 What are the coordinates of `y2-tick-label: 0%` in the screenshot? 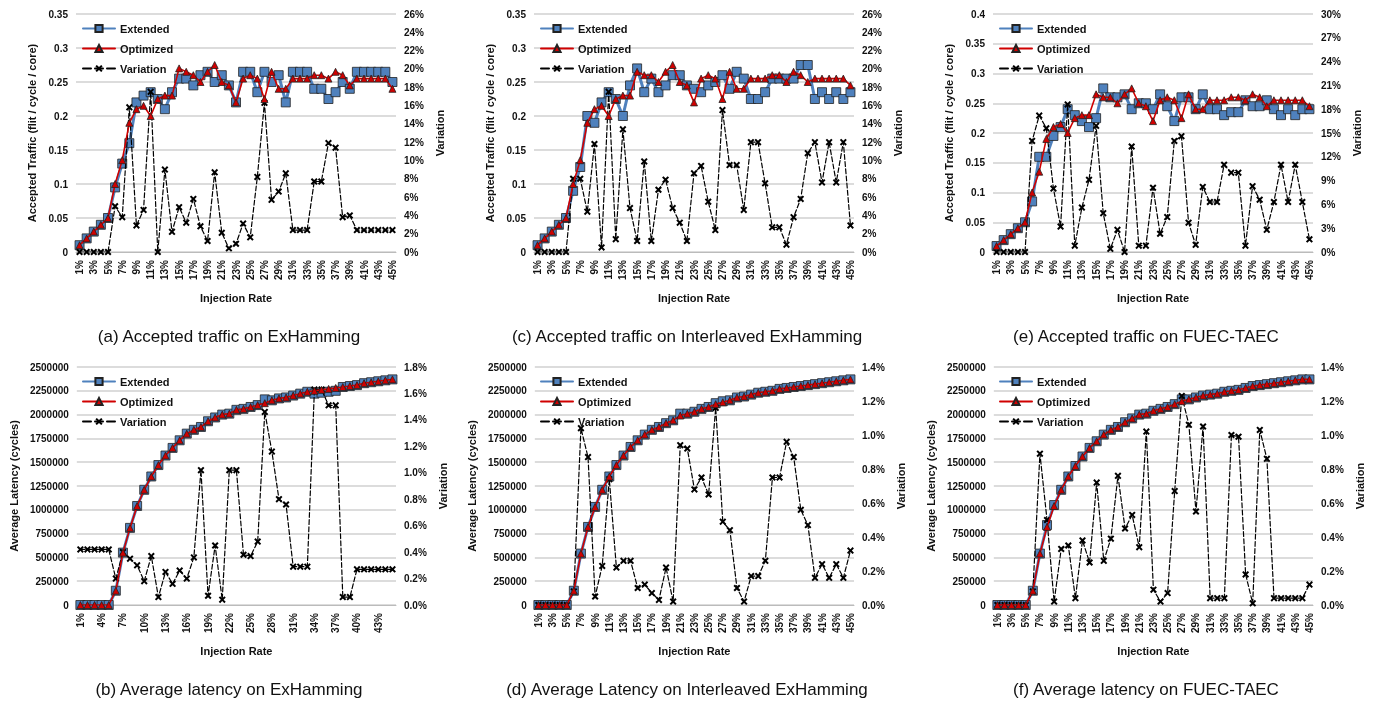 It's located at (411, 252).